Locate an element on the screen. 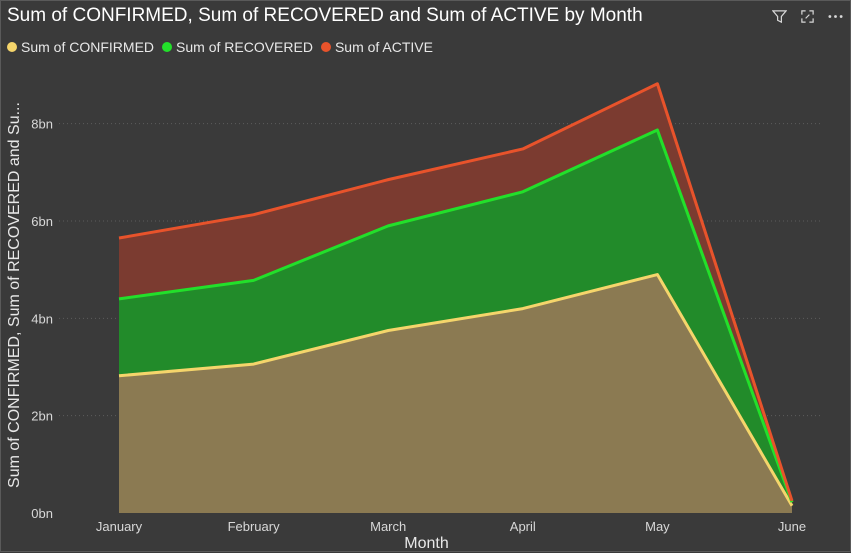 Image resolution: width=851 pixels, height=553 pixels. legend-dot-confirmed is located at coordinates (12, 47).